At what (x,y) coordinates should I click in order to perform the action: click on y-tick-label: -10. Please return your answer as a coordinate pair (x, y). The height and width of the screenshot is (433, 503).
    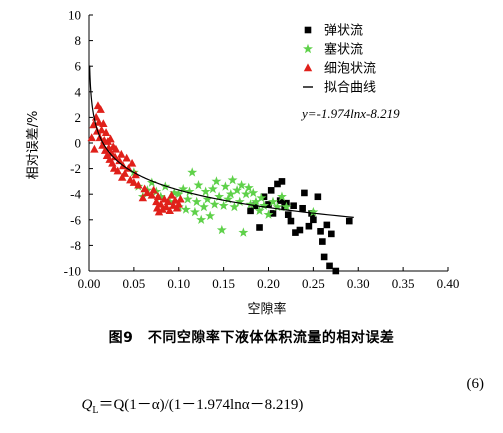
    Looking at the image, I should click on (72, 271).